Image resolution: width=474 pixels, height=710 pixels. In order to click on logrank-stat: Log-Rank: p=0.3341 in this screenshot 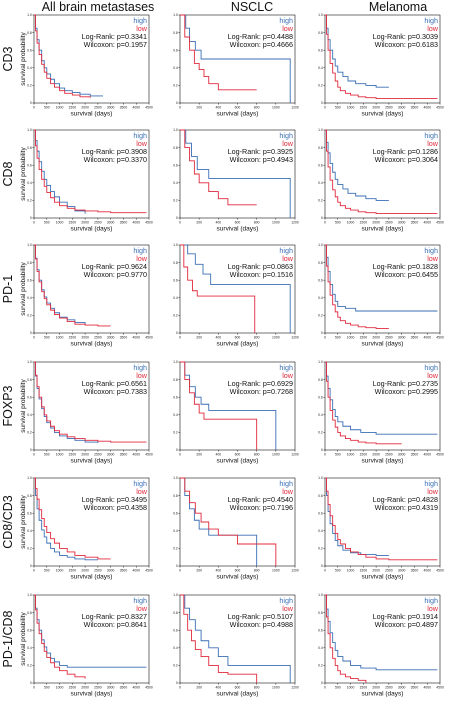, I will do `click(114, 36)`.